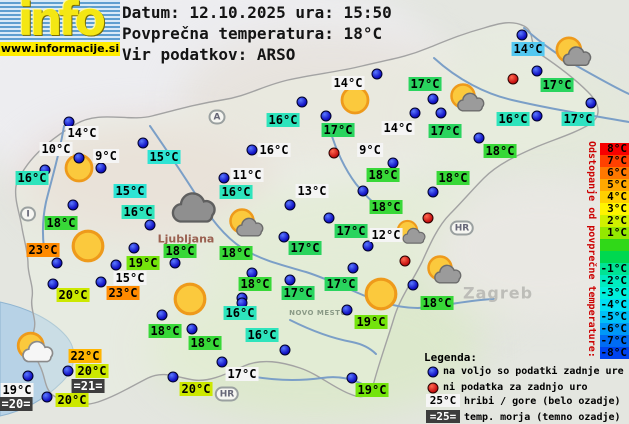 The height and width of the screenshot is (424, 629). What do you see at coordinates (529, 250) in the screenshot?
I see `terrain-croatia-flat` at bounding box center [529, 250].